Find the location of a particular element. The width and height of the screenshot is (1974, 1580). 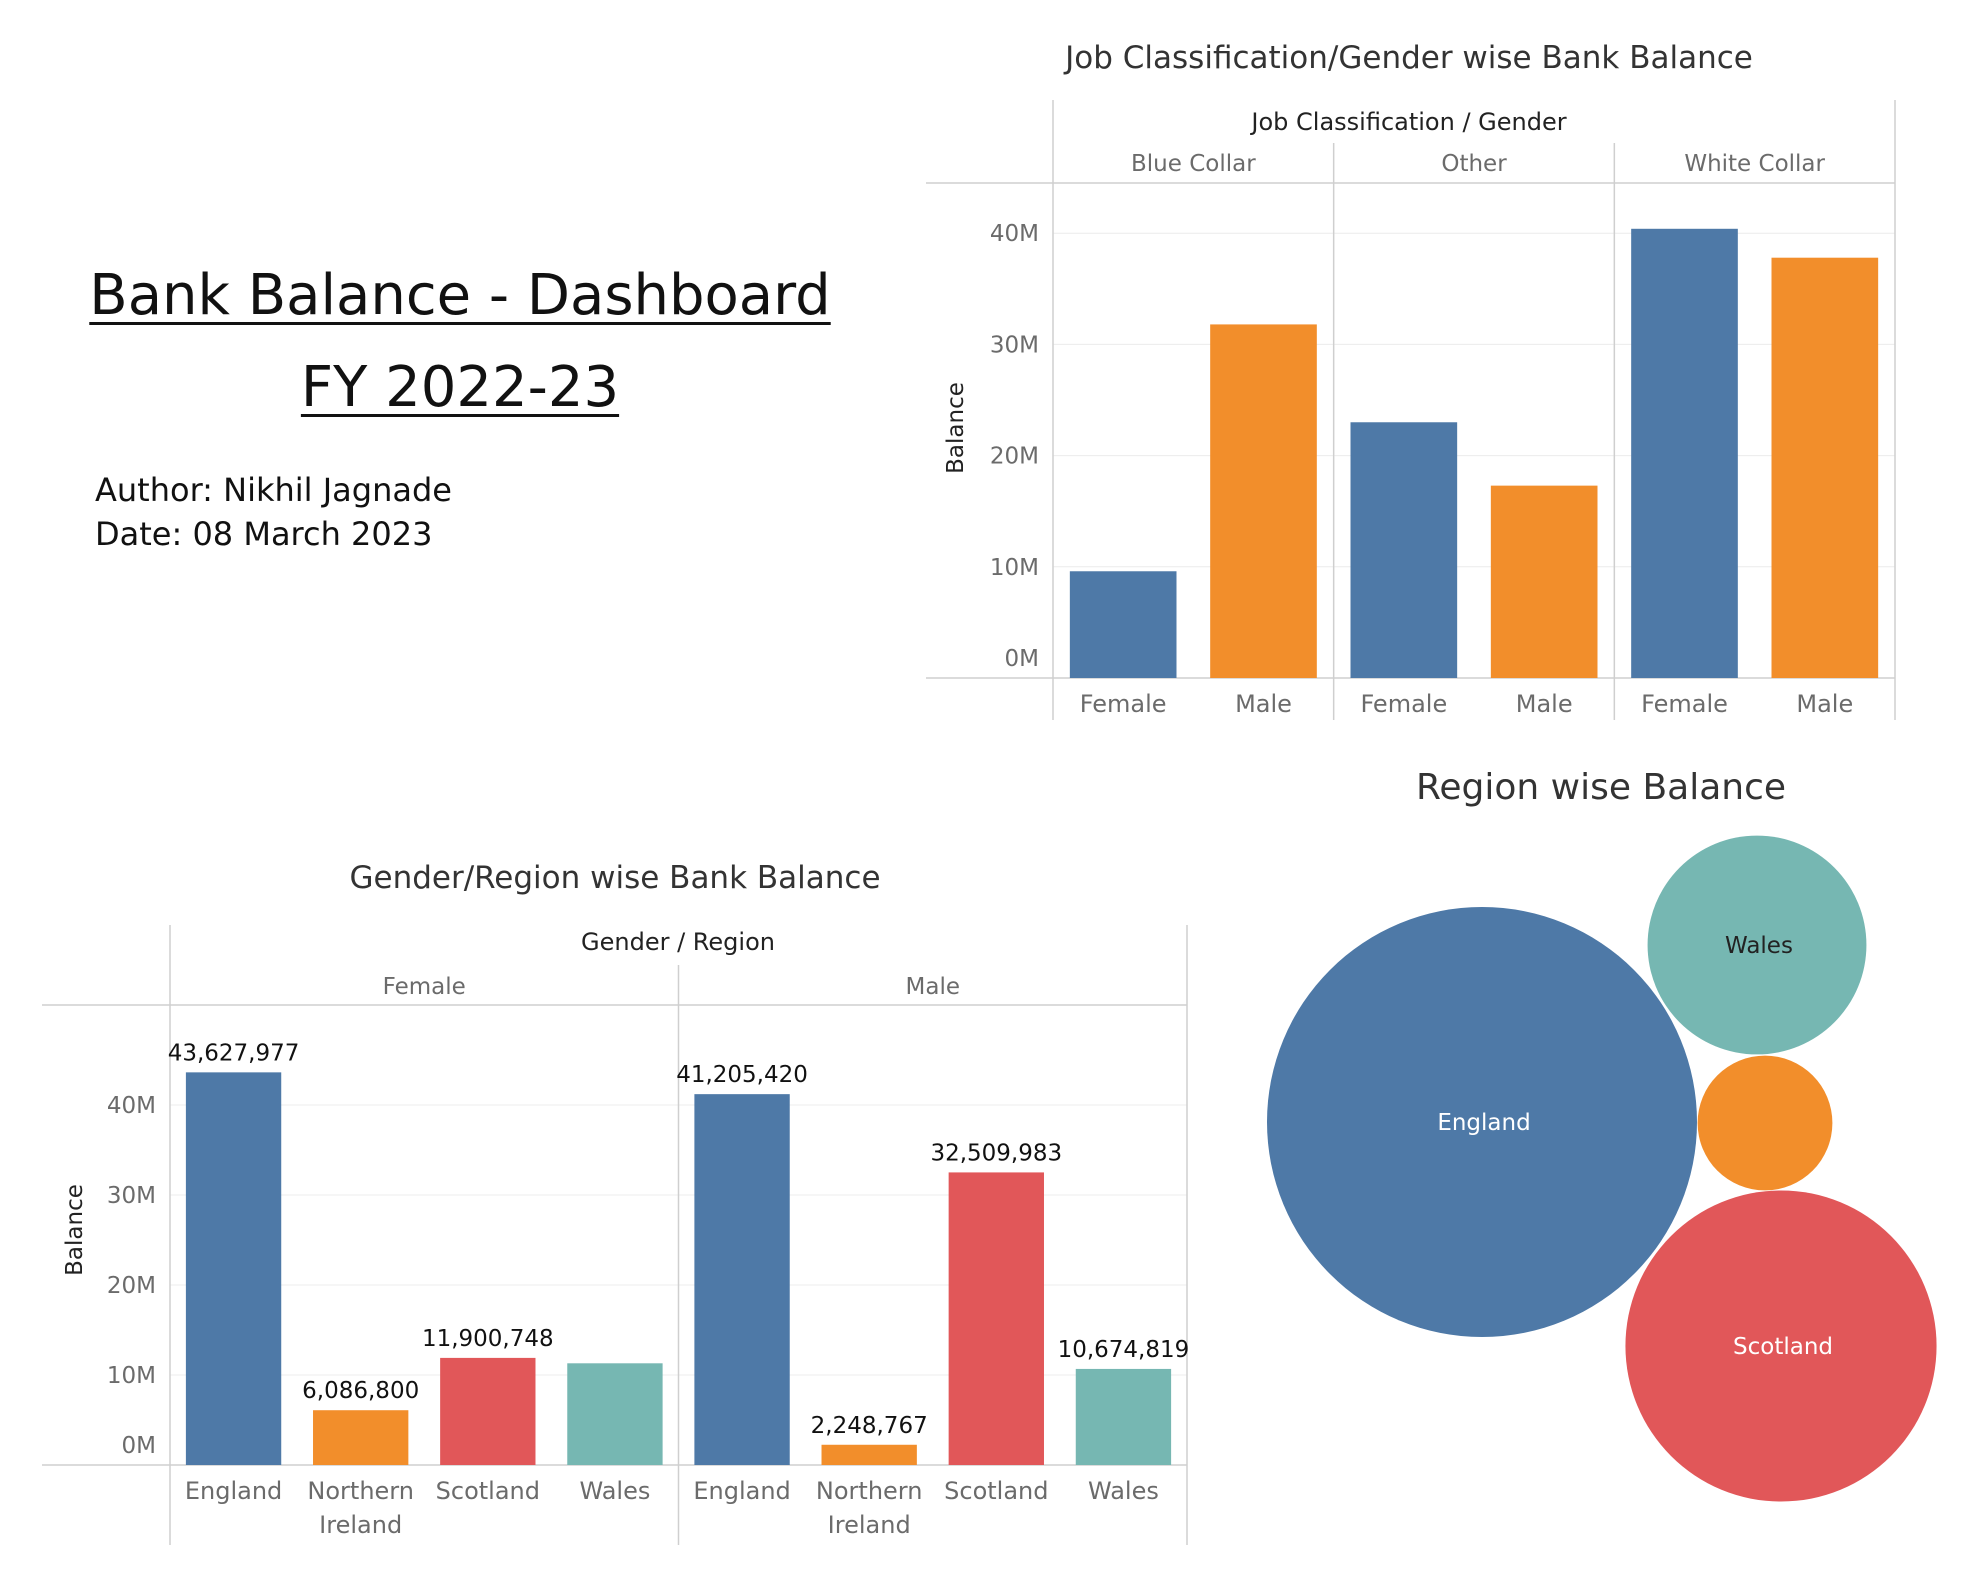

gender-region-bars is located at coordinates (678, 1268).